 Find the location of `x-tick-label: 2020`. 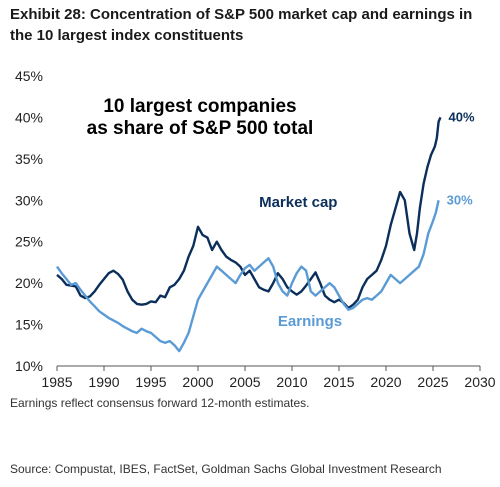

x-tick-label: 2020 is located at coordinates (385, 382).